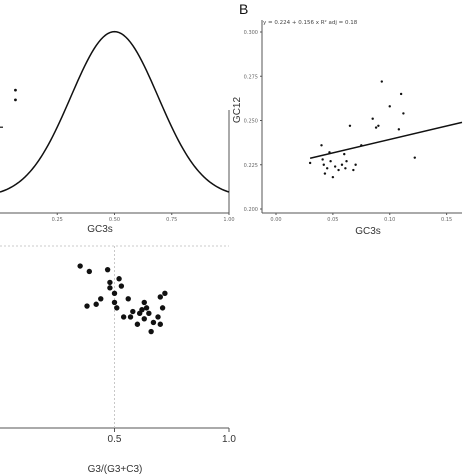 The height and width of the screenshot is (474, 474). I want to click on panel-b-regression-line, so click(386, 140).